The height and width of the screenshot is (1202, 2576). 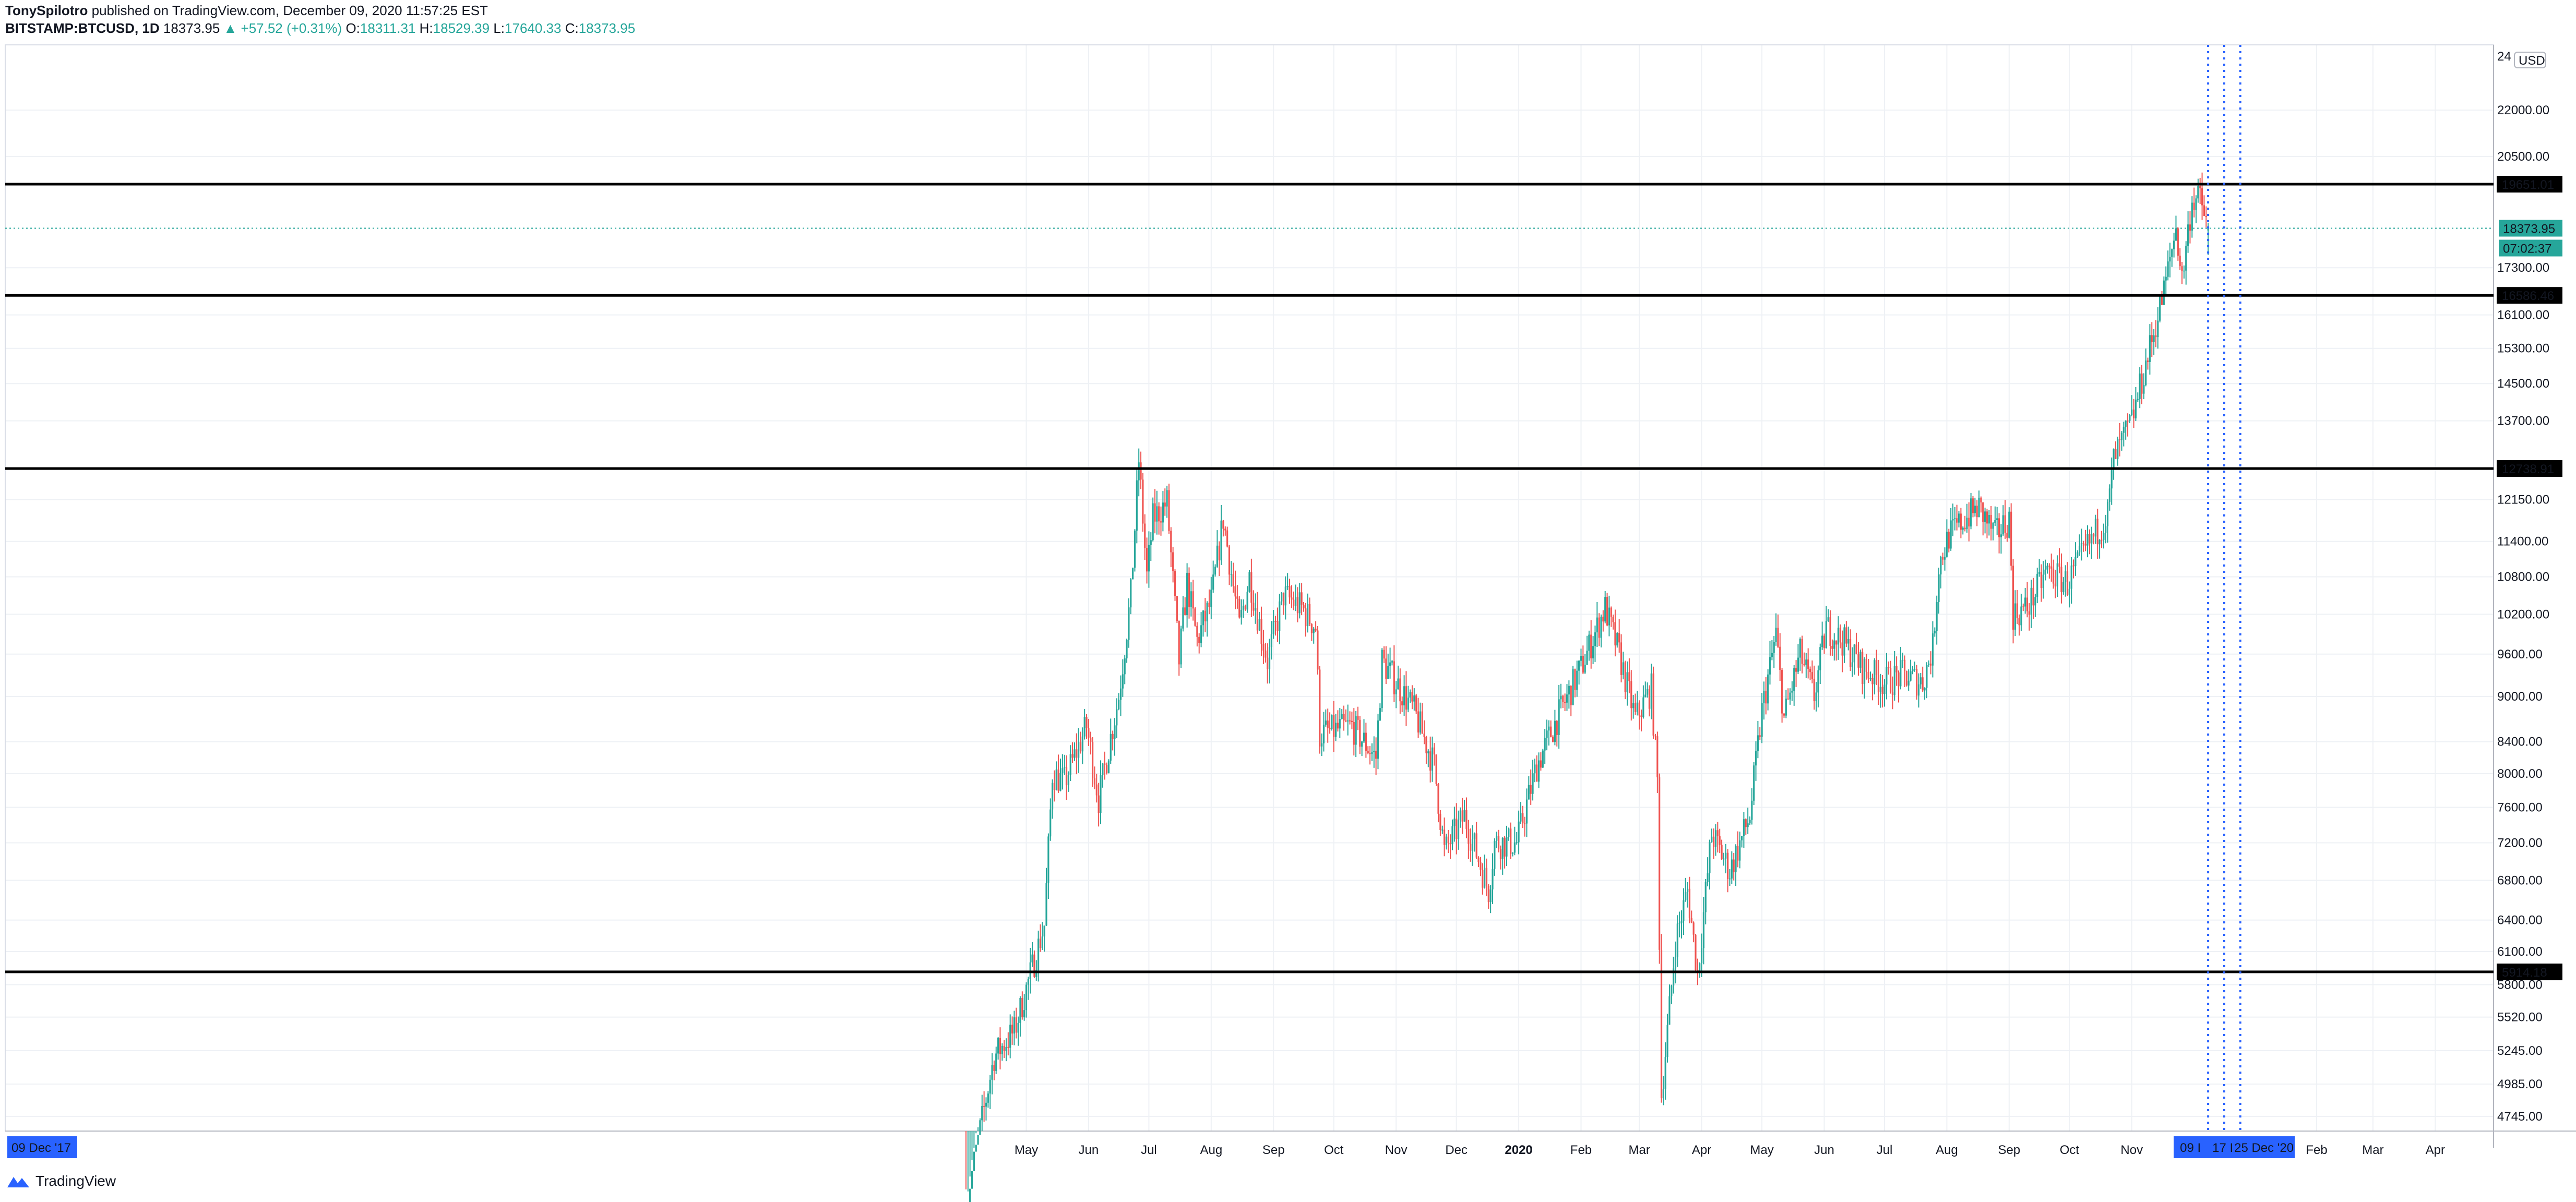 I want to click on y-tick-label: 15300.00, so click(x=2523, y=349).